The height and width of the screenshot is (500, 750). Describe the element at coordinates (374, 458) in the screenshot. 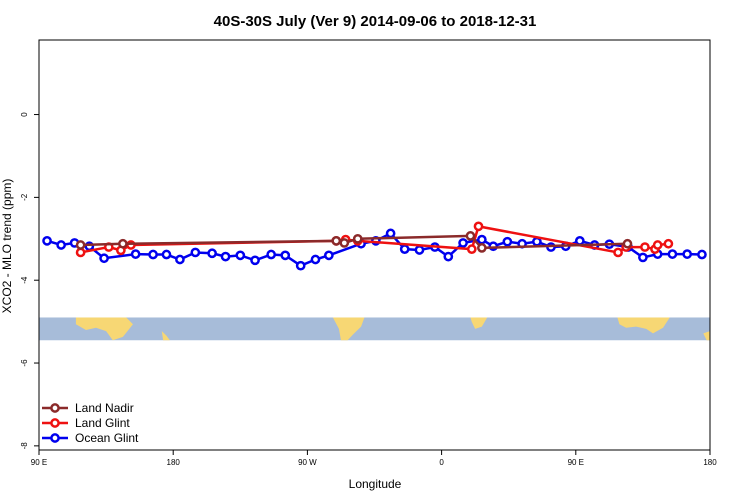

I see `x-axis: 90 E 180 90 W 0 90 E 180` at that location.